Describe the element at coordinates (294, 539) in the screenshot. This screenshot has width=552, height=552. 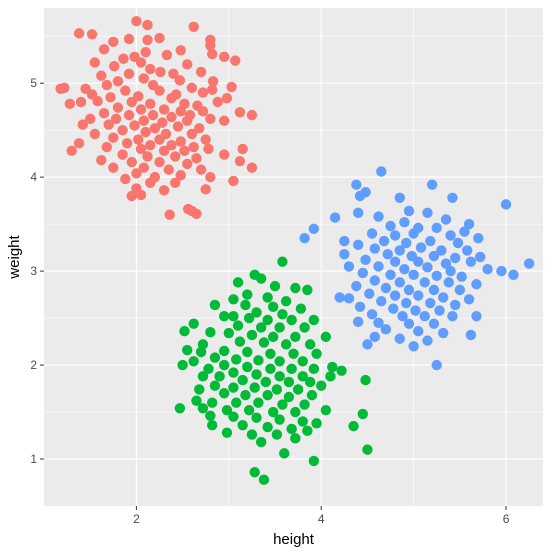
I see `x-axis-title: height` at that location.